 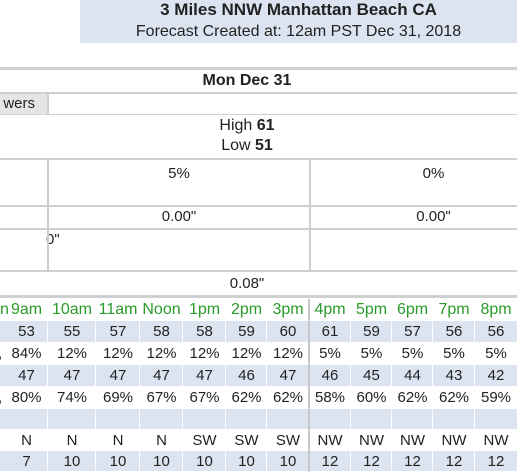 I want to click on cell: 45, so click(x=371, y=375).